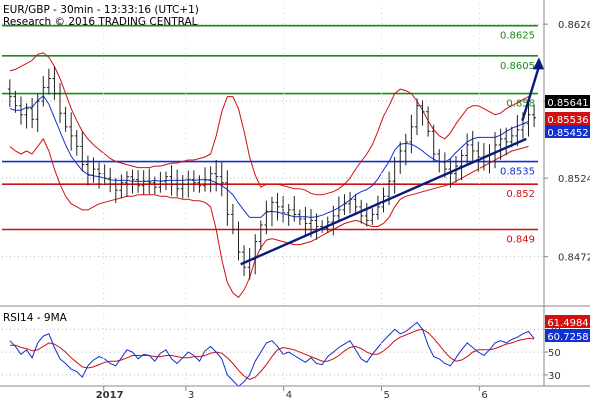  What do you see at coordinates (517, 172) in the screenshot?
I see `level-label: 0.8535` at bounding box center [517, 172].